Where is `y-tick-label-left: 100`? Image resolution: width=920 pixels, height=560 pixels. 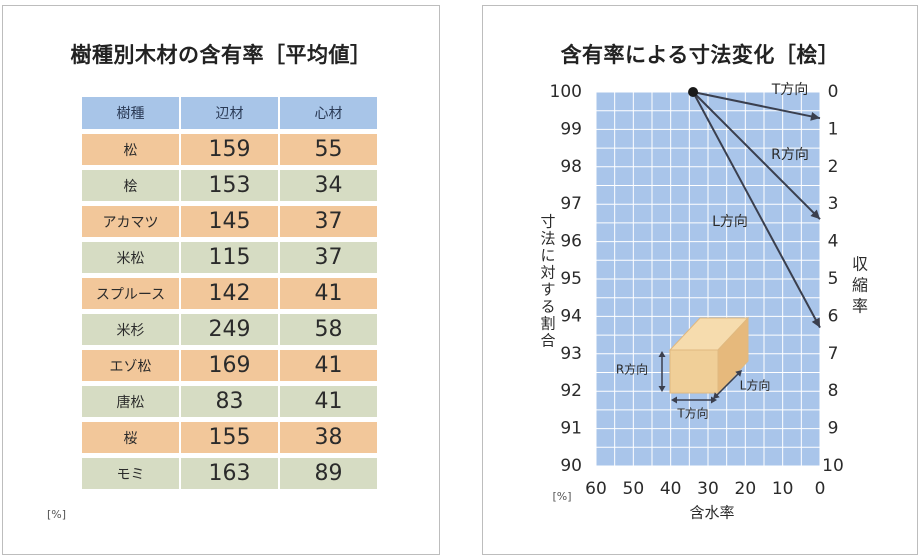
y-tick-label-left: 100 is located at coordinates (566, 92).